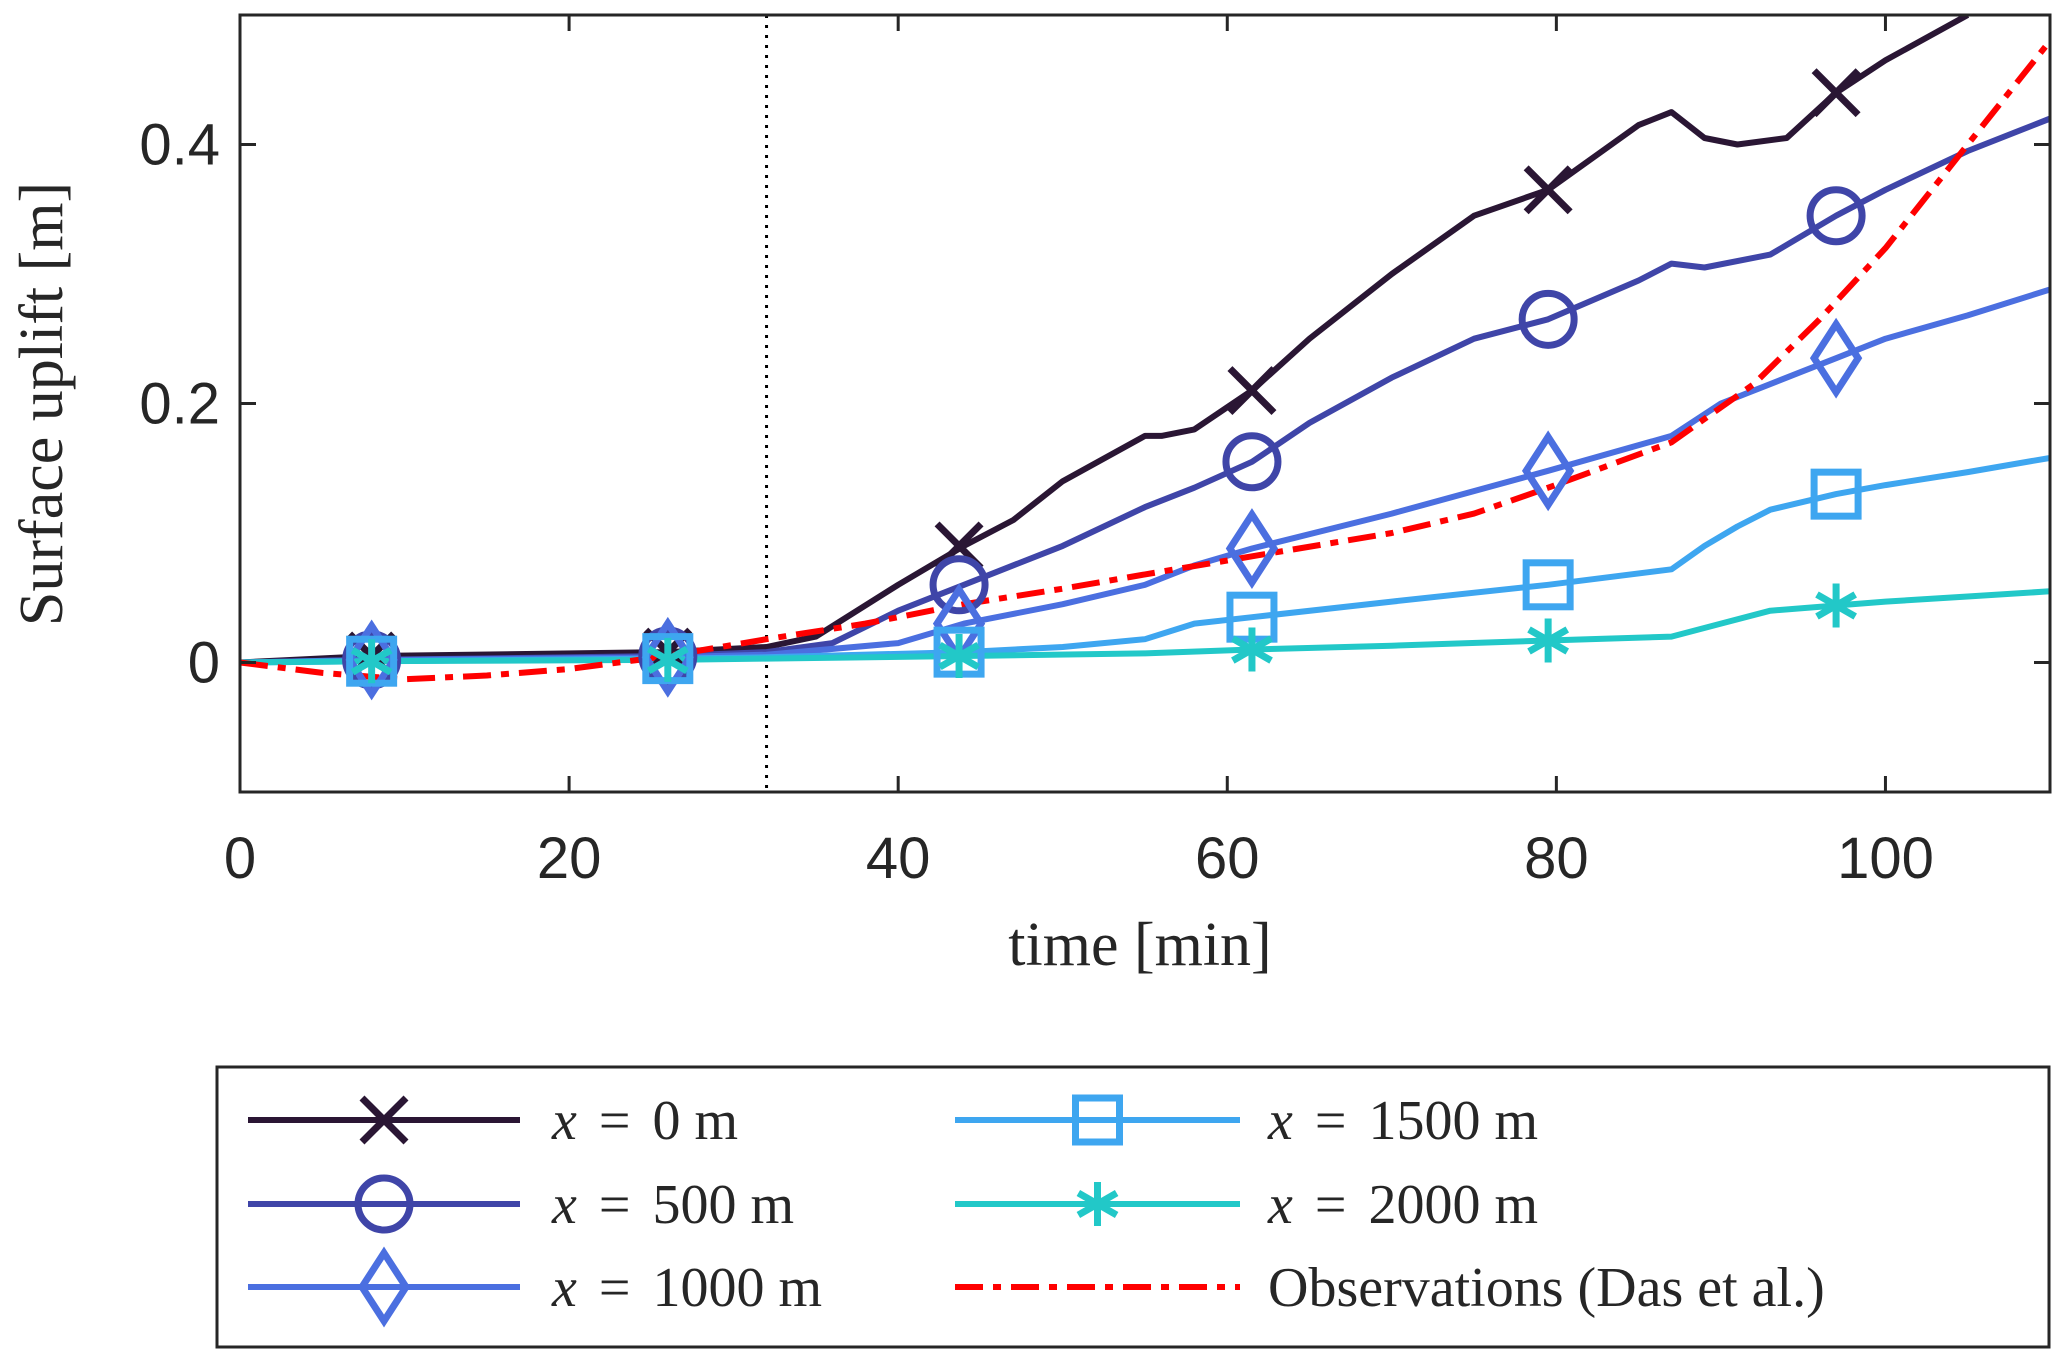 Image resolution: width=2067 pixels, height=1361 pixels. Describe the element at coordinates (1556, 858) in the screenshot. I see `x-tick-label: 80` at that location.